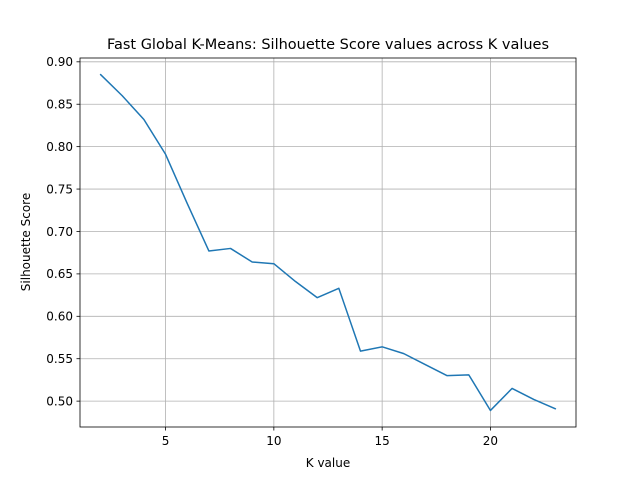 This screenshot has width=640, height=480. What do you see at coordinates (490, 441) in the screenshot?
I see `x-tick-label: 20` at bounding box center [490, 441].